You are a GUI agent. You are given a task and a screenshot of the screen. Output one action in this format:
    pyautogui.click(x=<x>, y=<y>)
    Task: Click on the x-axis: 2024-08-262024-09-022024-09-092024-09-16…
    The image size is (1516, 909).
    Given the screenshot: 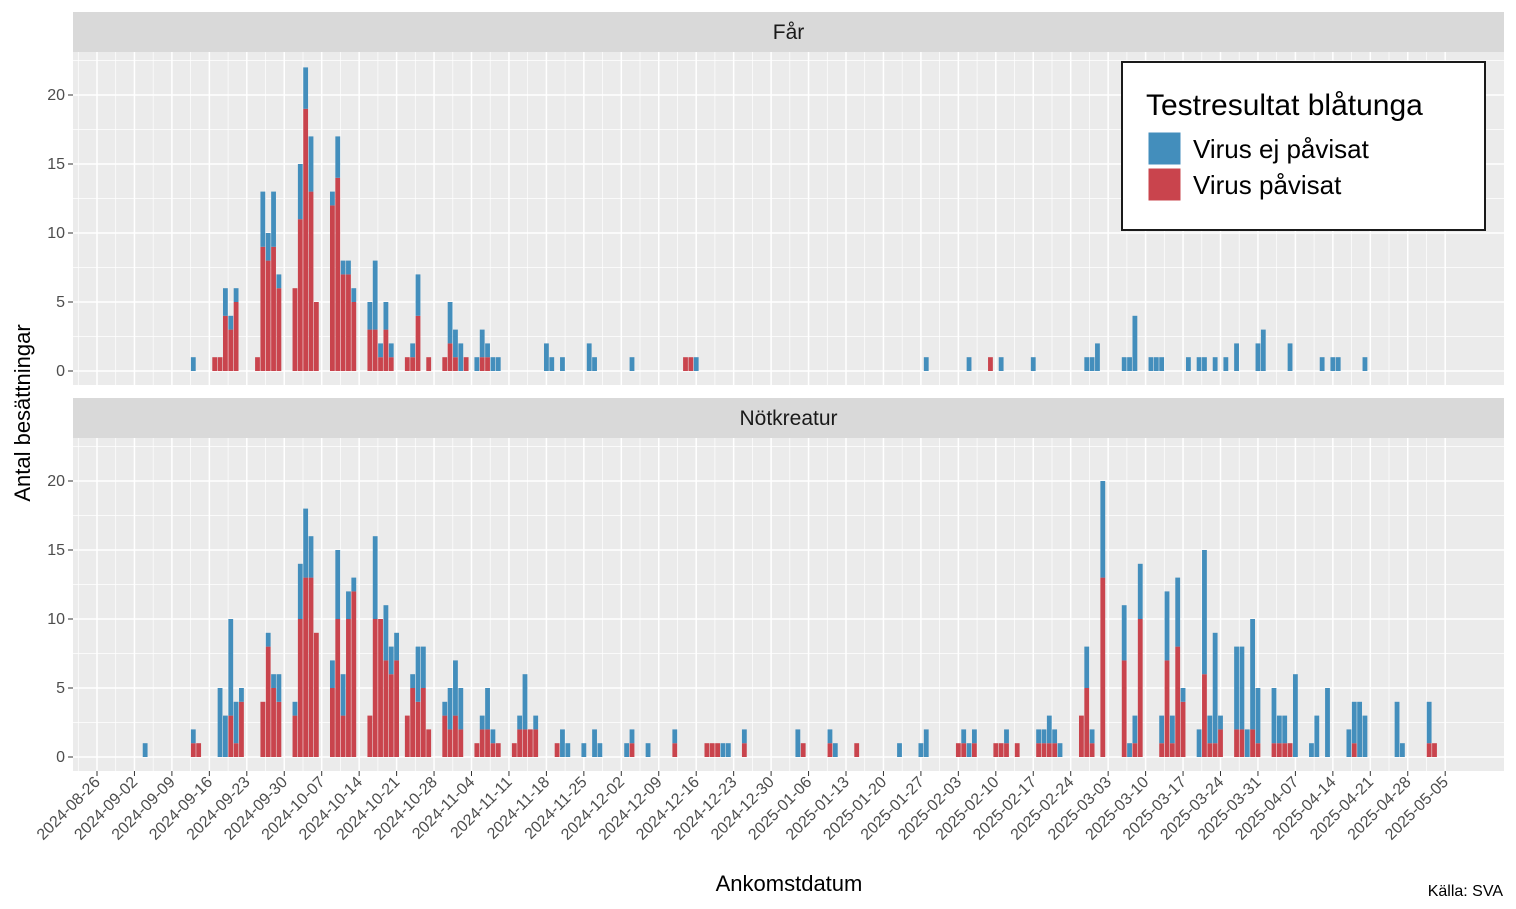 What is the action you would take?
    pyautogui.click(x=743, y=807)
    